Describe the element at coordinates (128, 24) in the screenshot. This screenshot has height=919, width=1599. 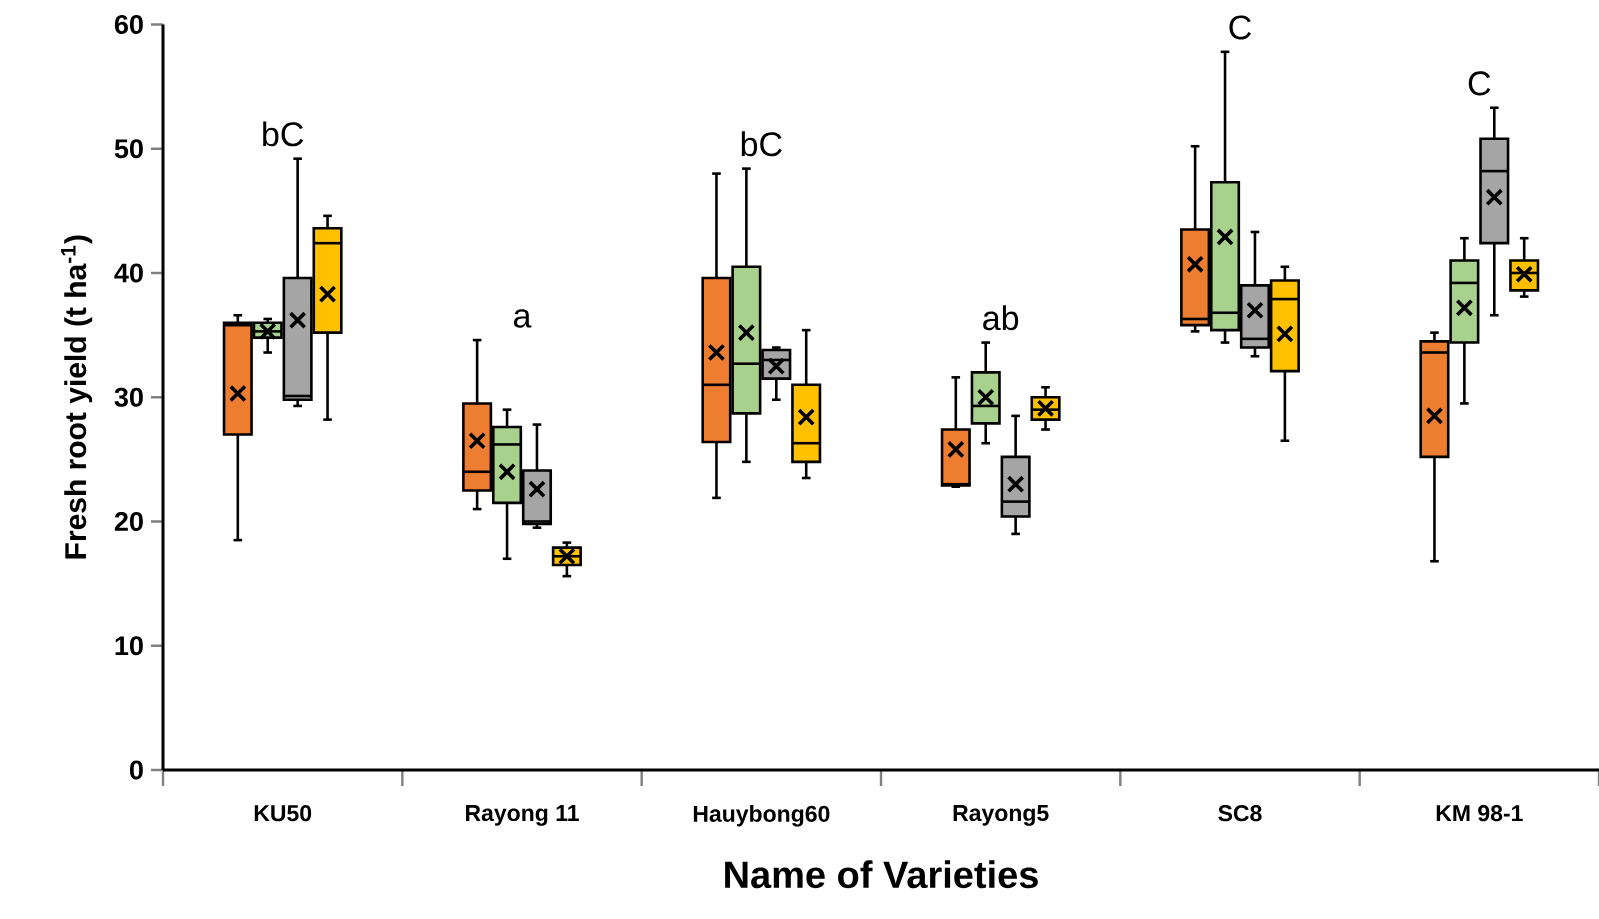
I see `y-tick-label: 60` at that location.